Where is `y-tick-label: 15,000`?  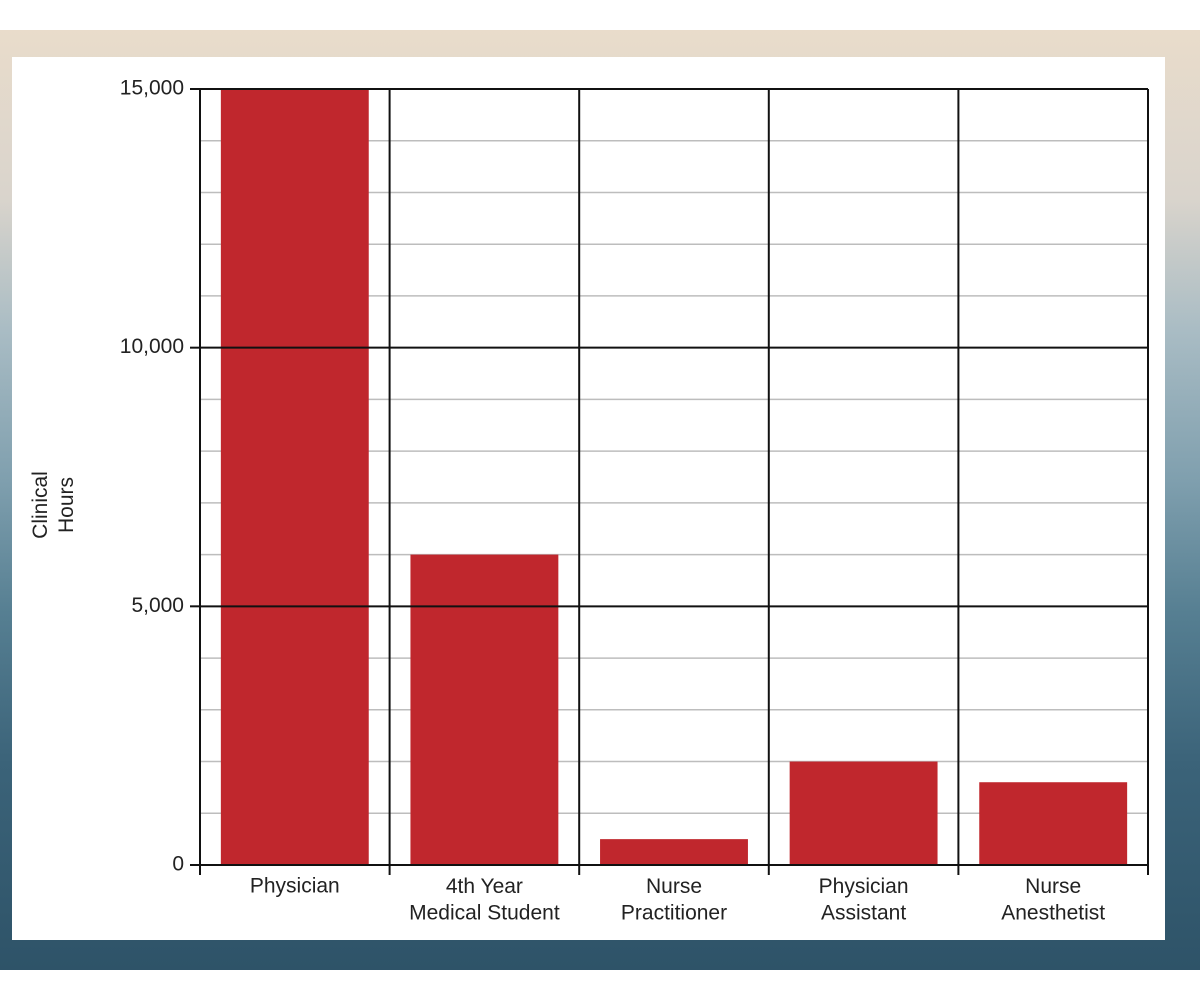
y-tick-label: 15,000 is located at coordinates (152, 88).